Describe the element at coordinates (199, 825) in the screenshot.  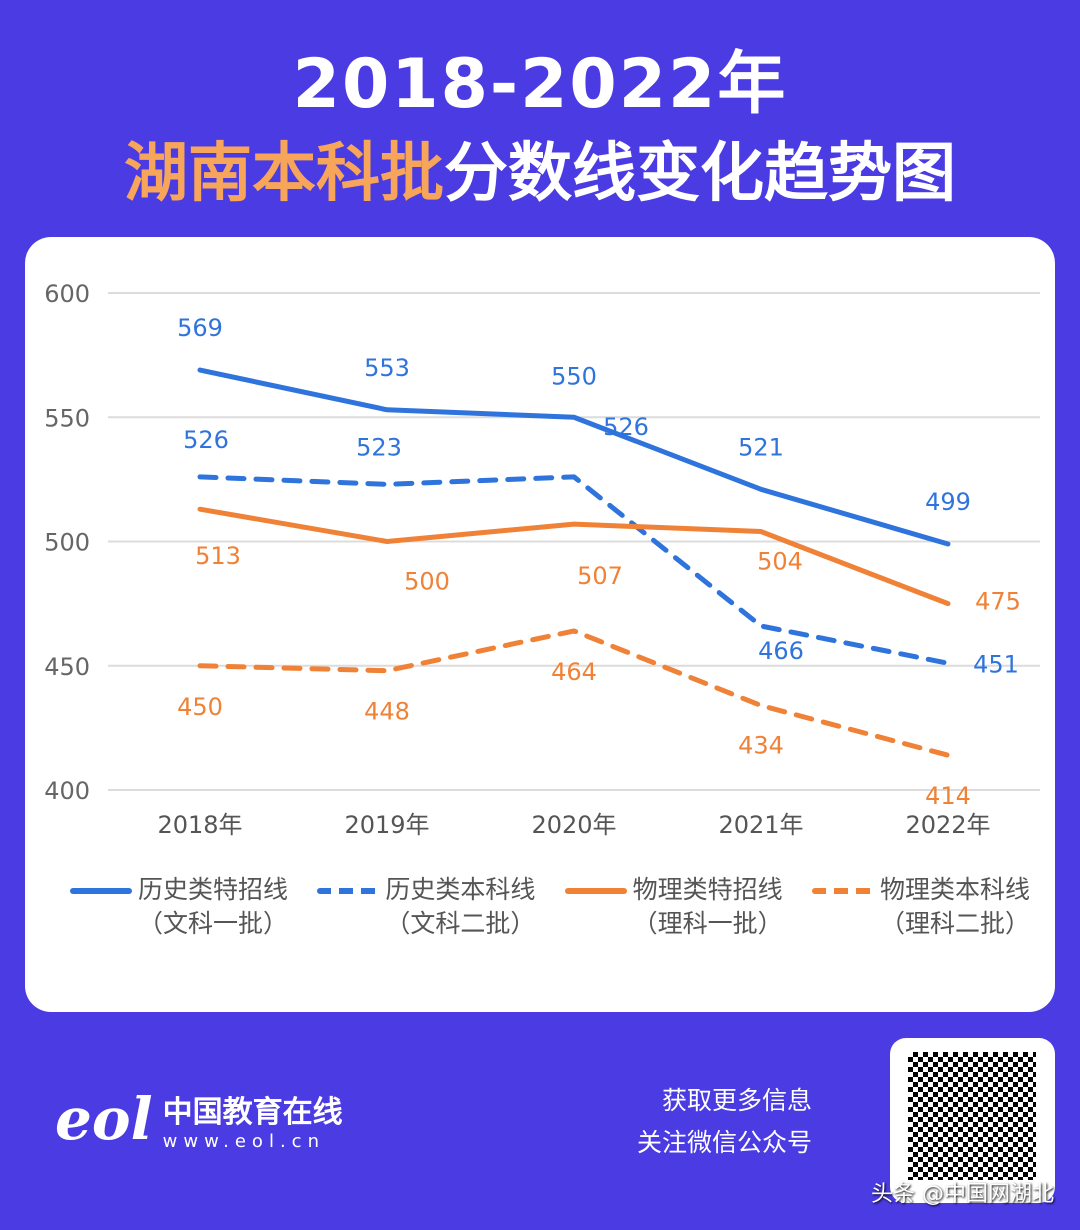
I see `x-tick-label: 2018年` at that location.